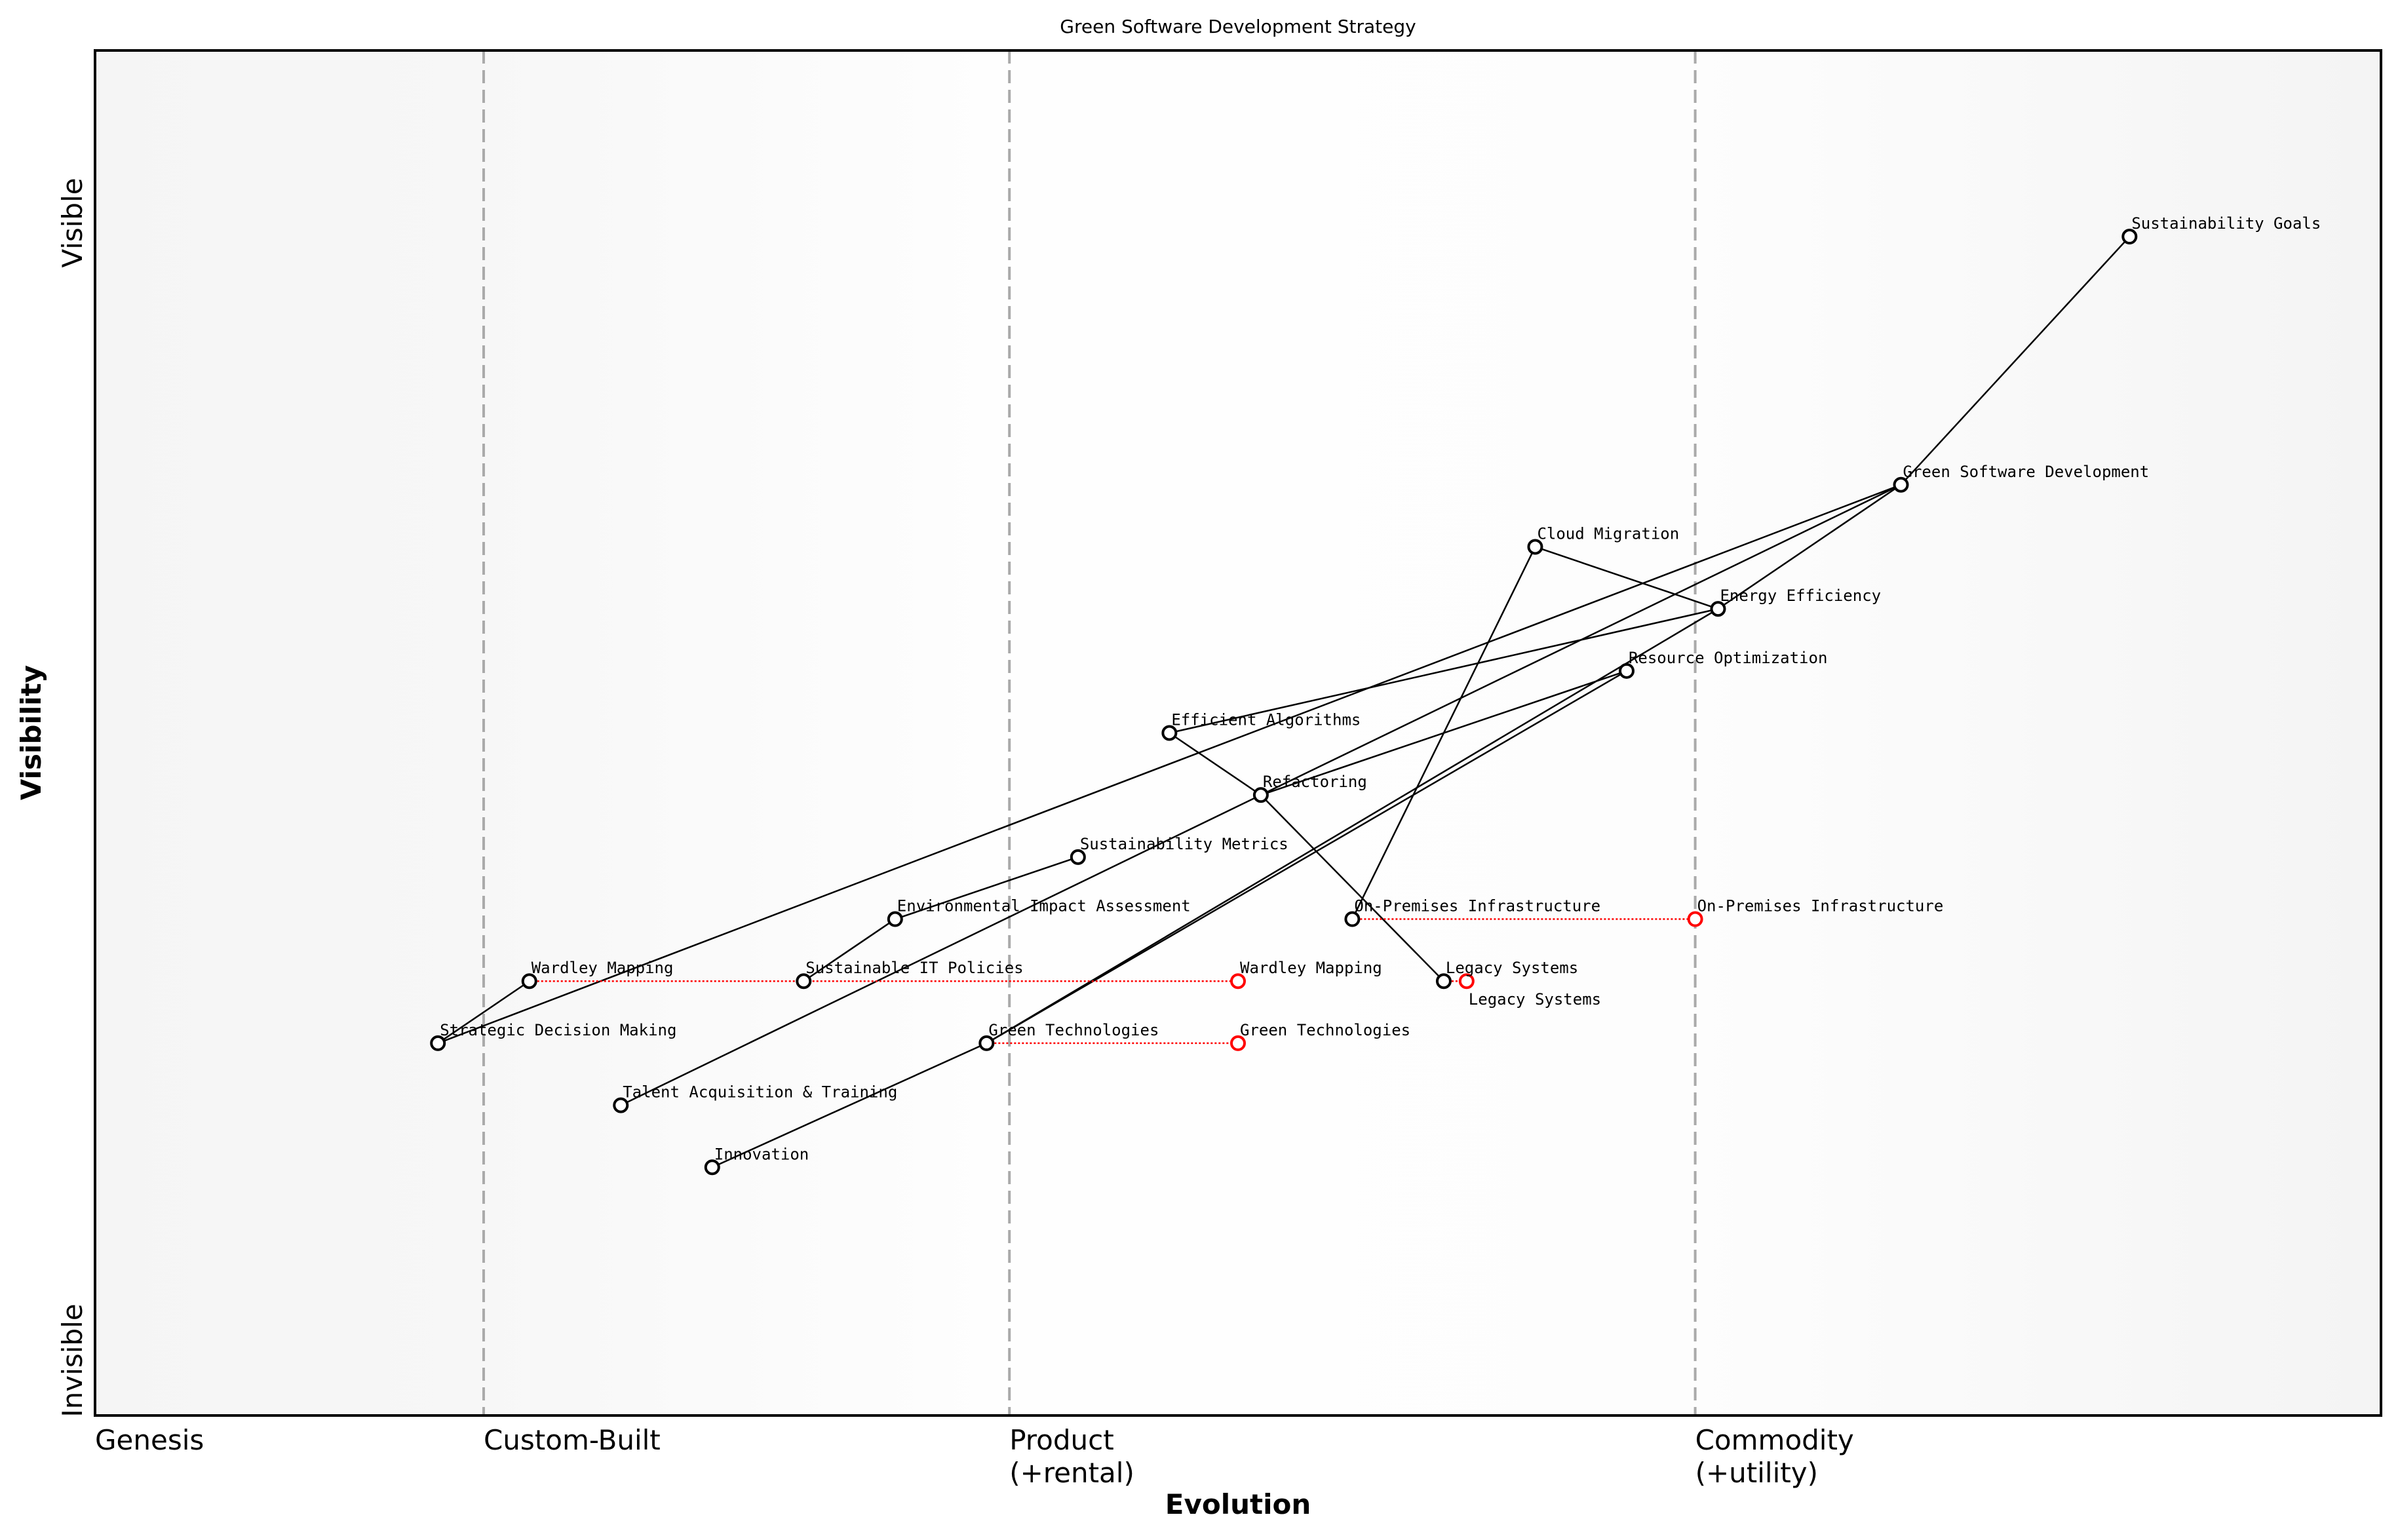 This screenshot has width=2400, height=1540. Describe the element at coordinates (761, 1154) in the screenshot. I see `component-label: Innovation` at that location.